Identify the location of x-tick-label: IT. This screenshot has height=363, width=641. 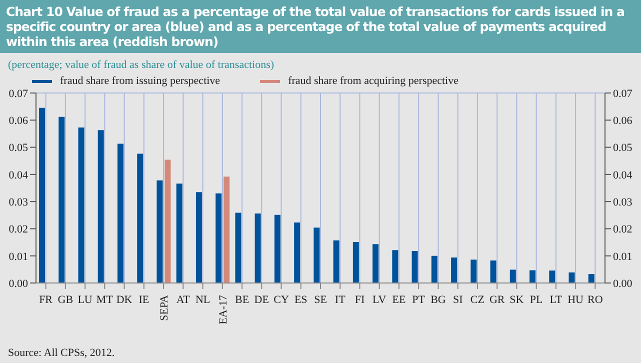
(340, 300).